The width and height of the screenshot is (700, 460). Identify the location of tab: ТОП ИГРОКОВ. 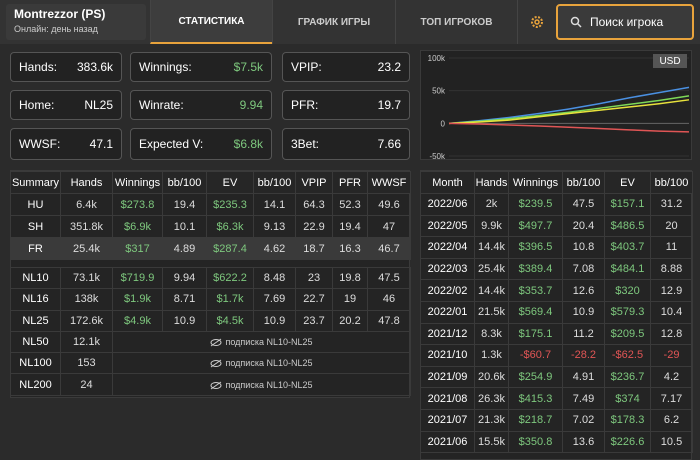
(456, 22).